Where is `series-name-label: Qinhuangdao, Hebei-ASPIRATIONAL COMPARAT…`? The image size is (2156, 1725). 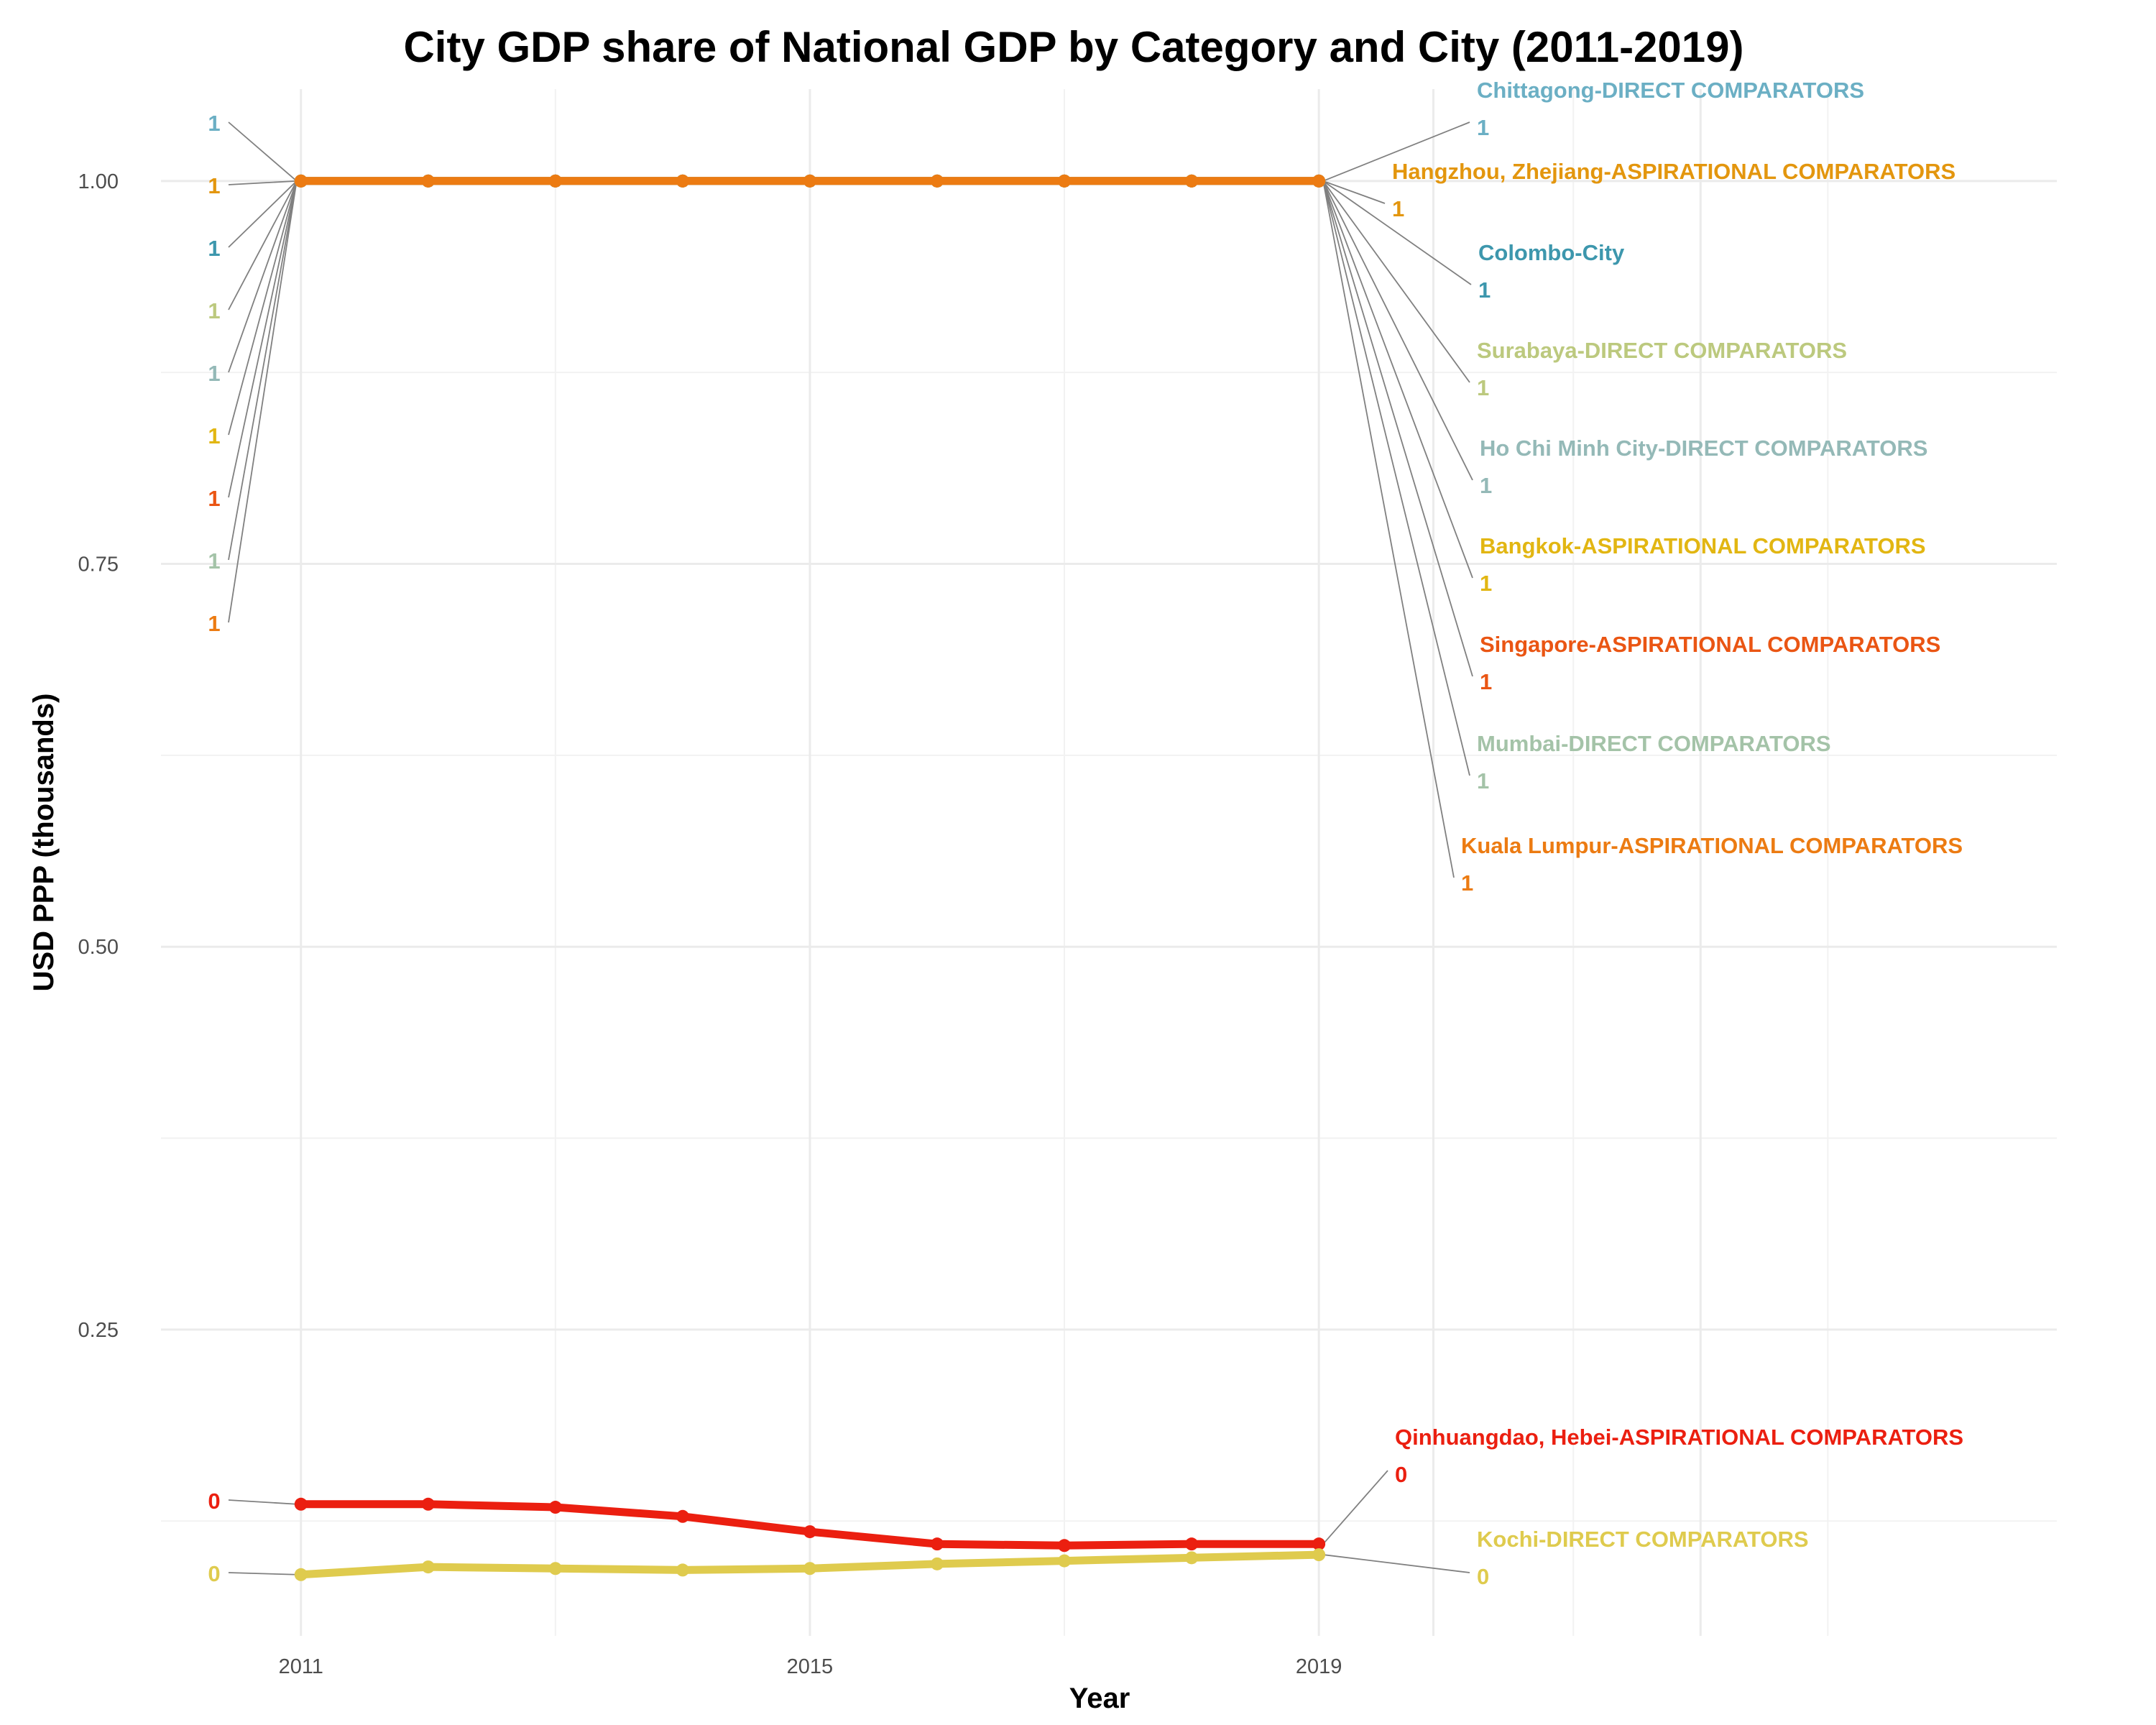 series-name-label: Qinhuangdao, Hebei-ASPIRATIONAL COMPARAT… is located at coordinates (1679, 1437).